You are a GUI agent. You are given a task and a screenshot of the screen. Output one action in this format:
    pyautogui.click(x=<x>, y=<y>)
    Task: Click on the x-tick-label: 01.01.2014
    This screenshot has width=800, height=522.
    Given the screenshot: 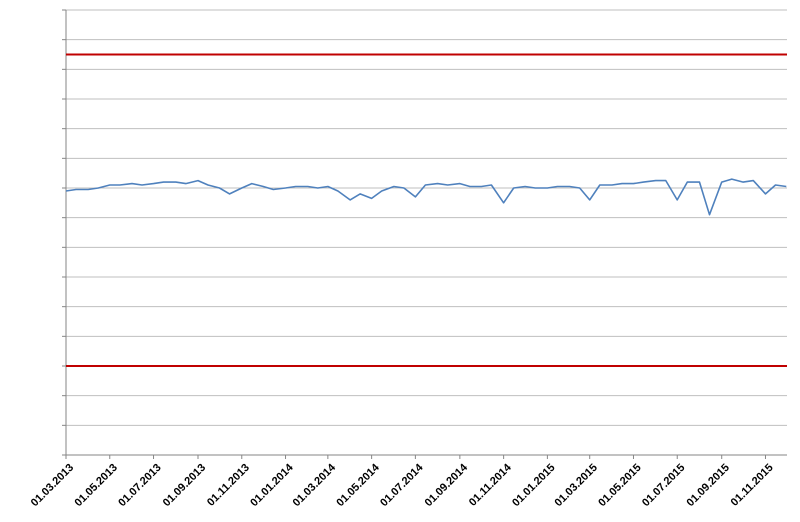 What is the action you would take?
    pyautogui.click(x=272, y=485)
    